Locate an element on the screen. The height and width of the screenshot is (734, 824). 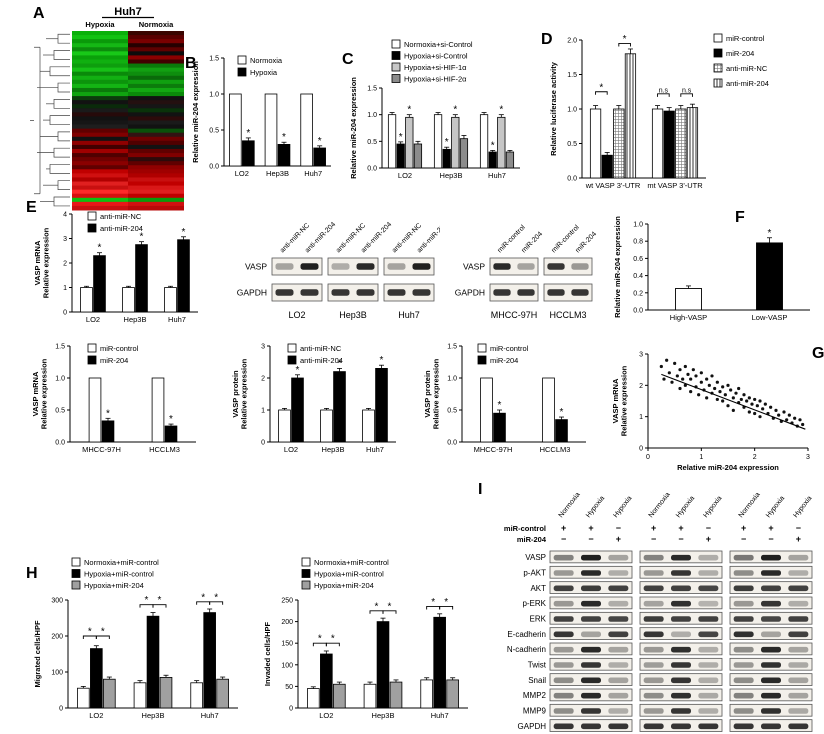
svg-text: 300 is located at coordinates (57, 601).